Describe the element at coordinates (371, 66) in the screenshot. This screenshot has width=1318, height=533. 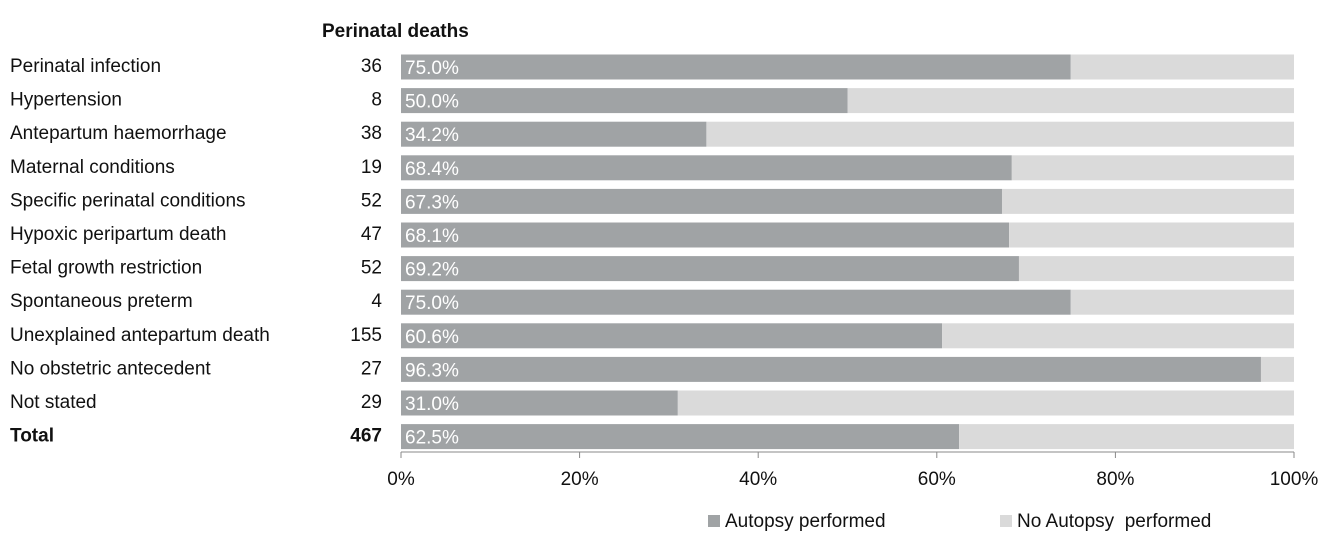
I see `deaths-count: 36` at that location.